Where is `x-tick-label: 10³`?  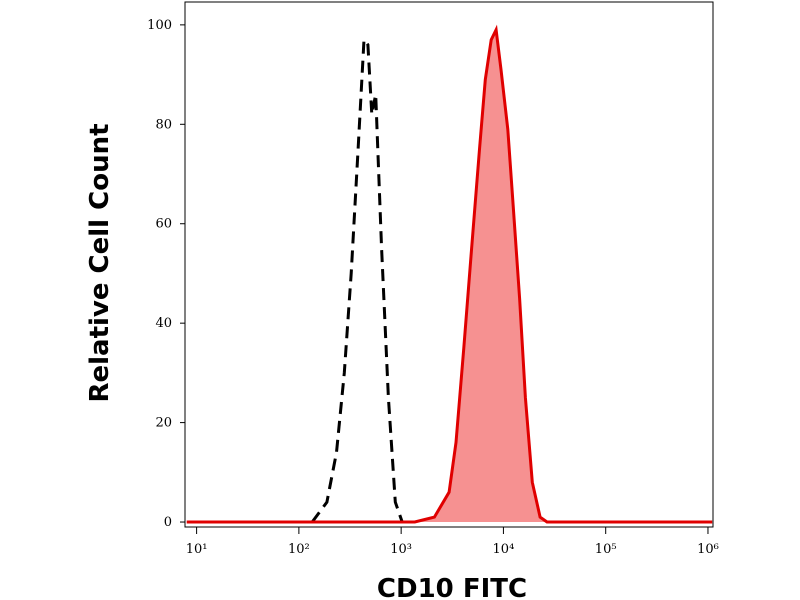 x-tick-label: 10³ is located at coordinates (401, 549).